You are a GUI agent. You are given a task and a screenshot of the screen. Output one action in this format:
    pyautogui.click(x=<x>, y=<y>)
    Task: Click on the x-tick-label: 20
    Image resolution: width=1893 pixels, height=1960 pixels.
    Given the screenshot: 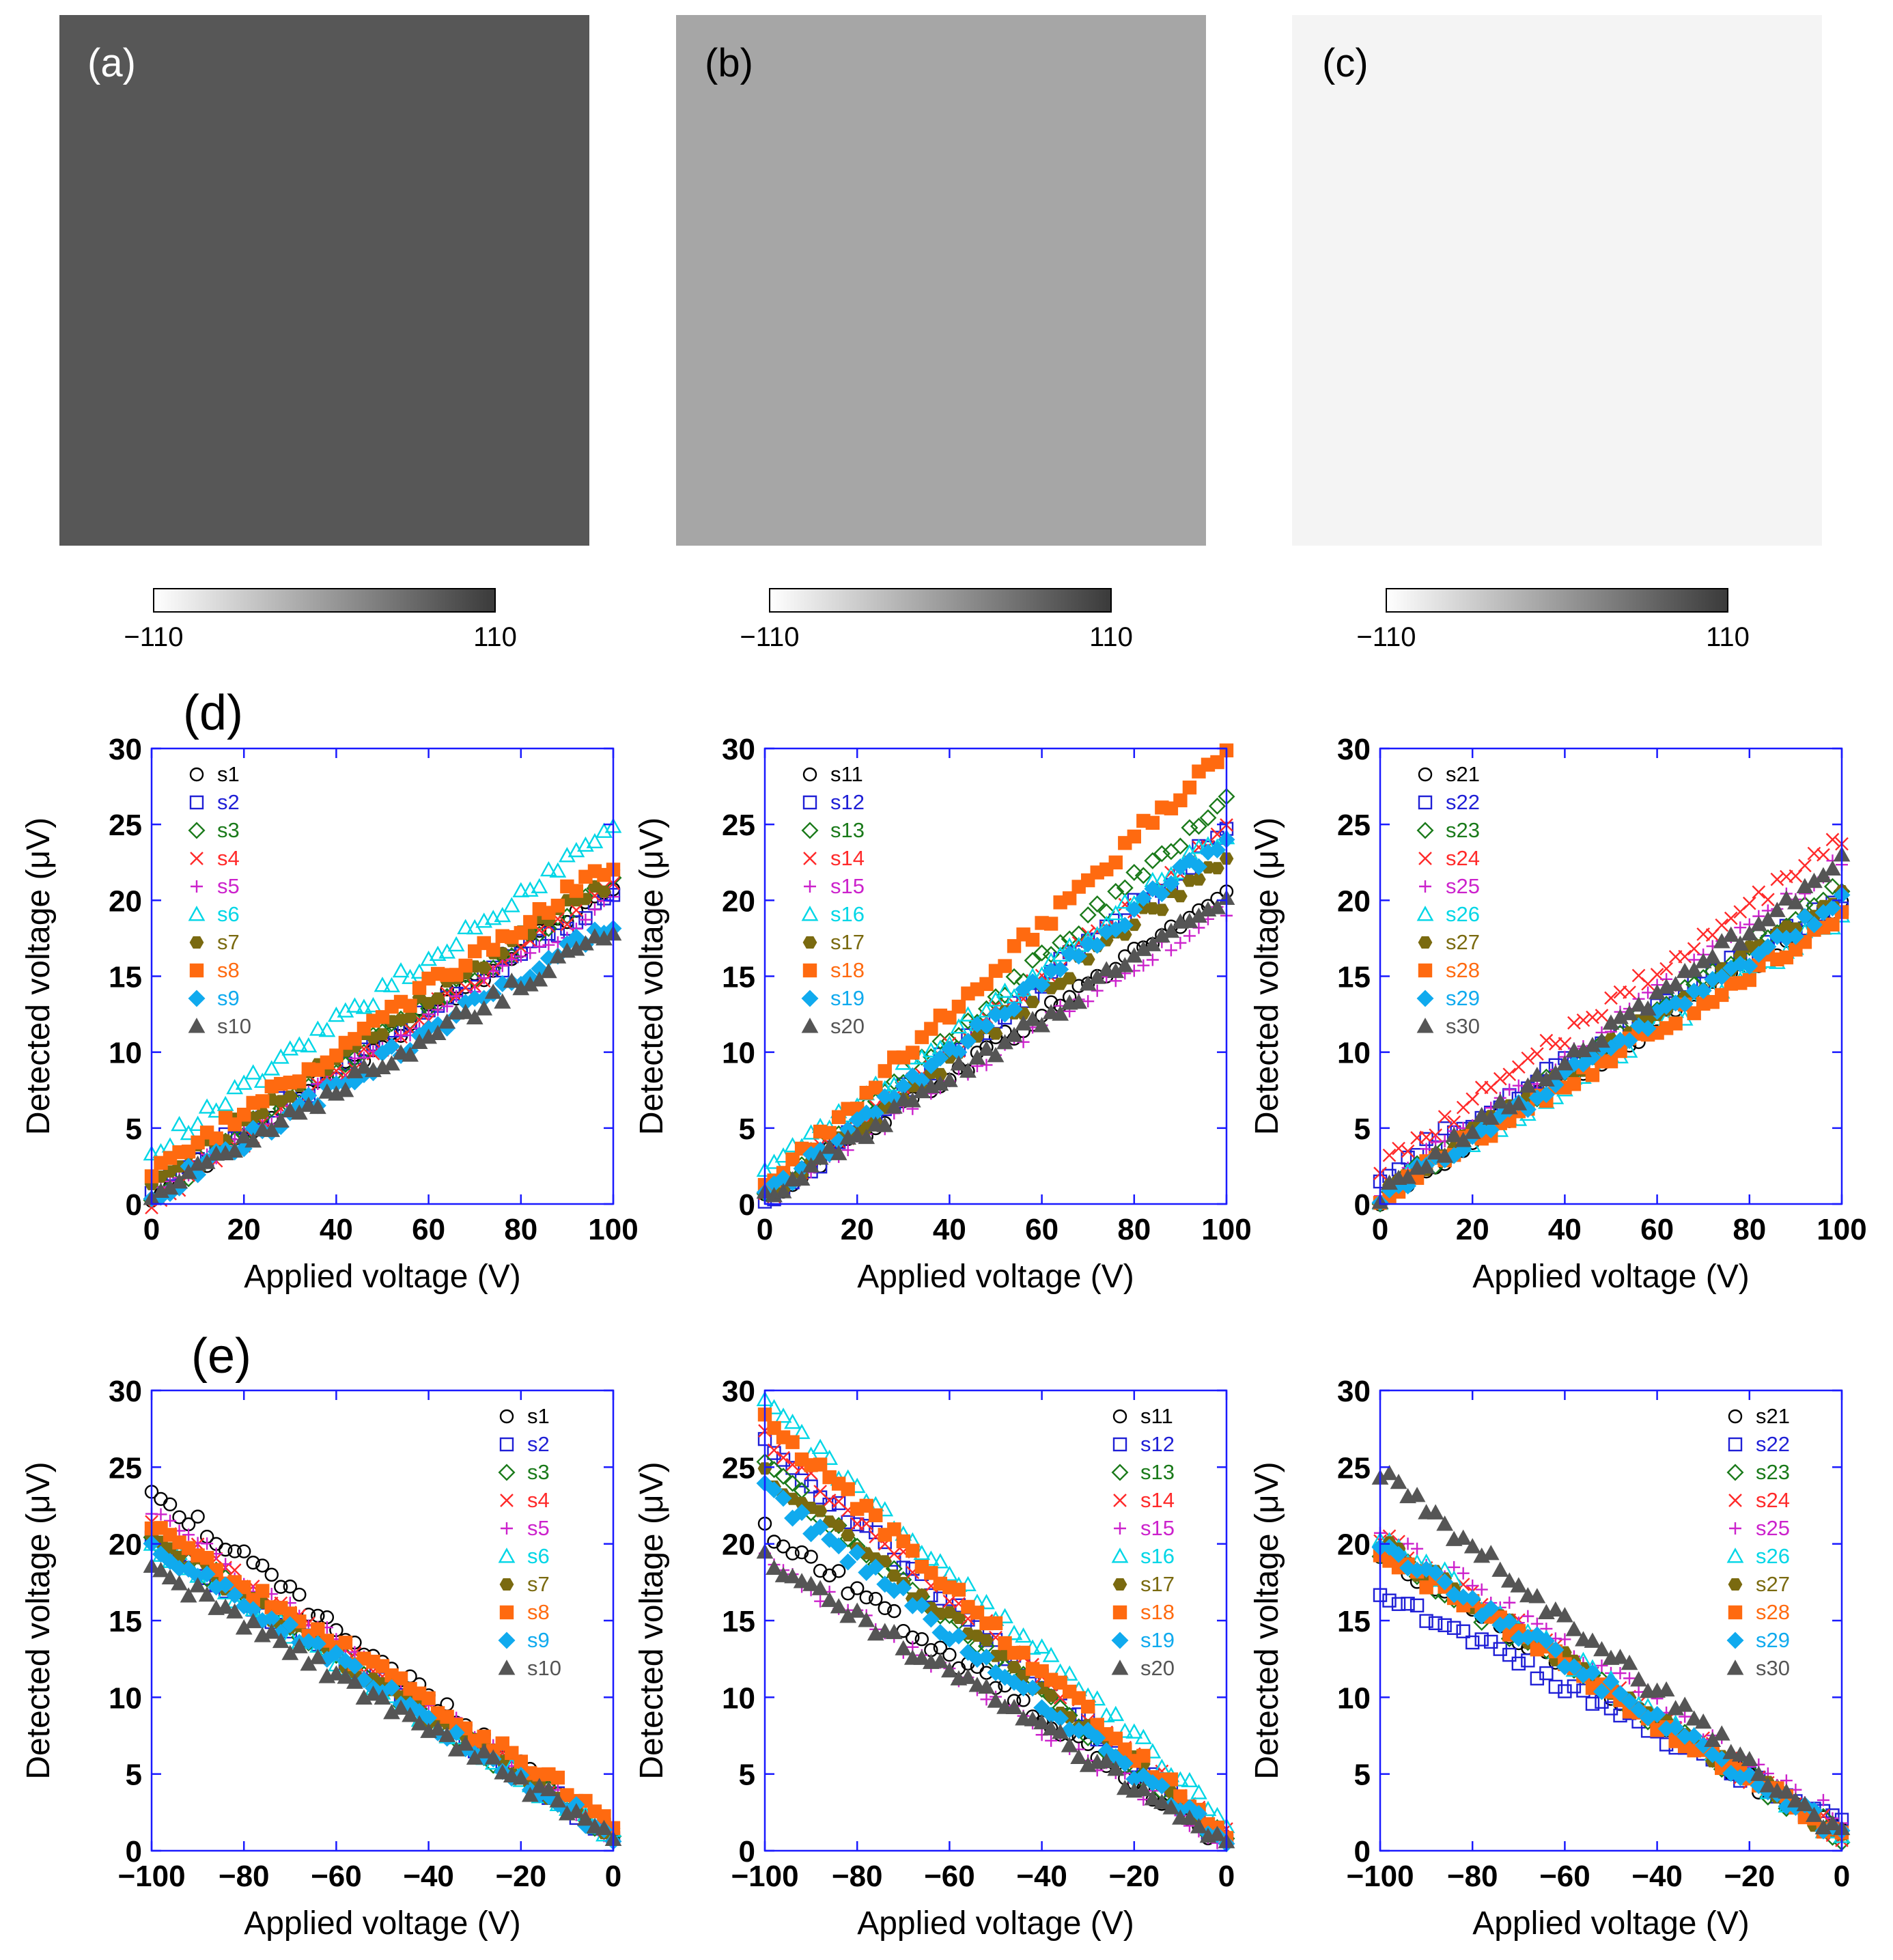 What is the action you would take?
    pyautogui.click(x=857, y=1229)
    